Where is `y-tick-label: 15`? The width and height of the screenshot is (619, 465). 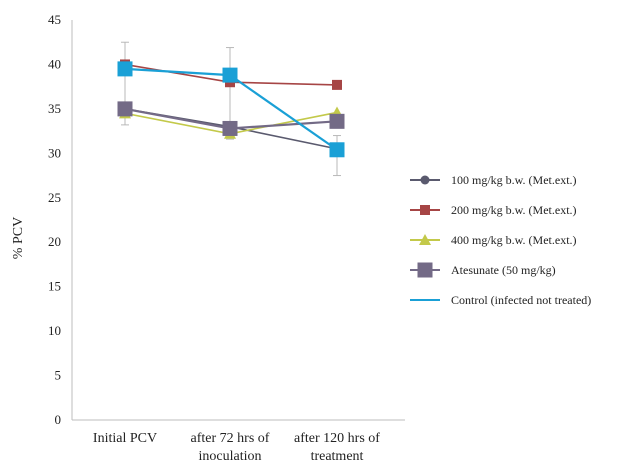 y-tick-label: 15 is located at coordinates (54, 286).